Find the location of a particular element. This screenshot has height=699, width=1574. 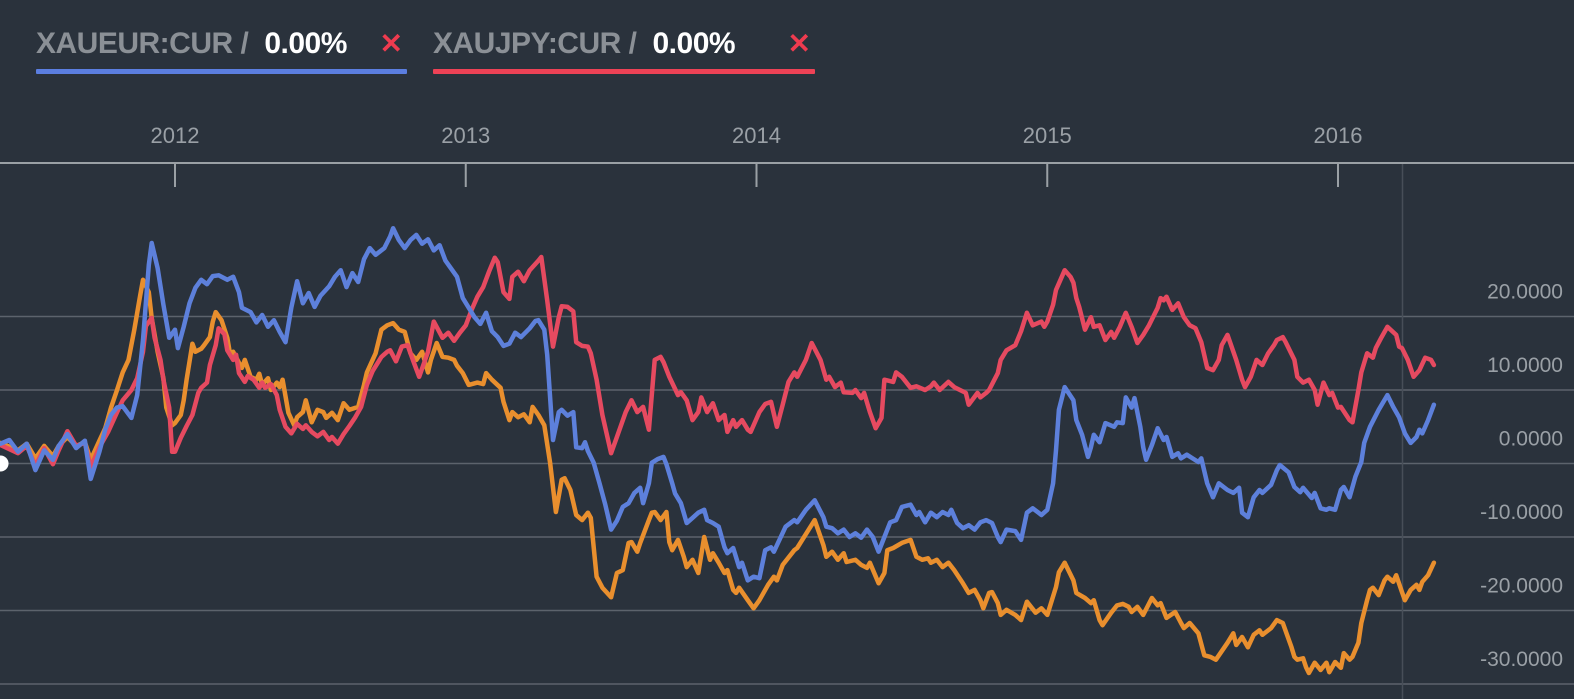

legend-item-xaueur: XAUEUR:CUR / 0.00% ✕ is located at coordinates (221, 49).